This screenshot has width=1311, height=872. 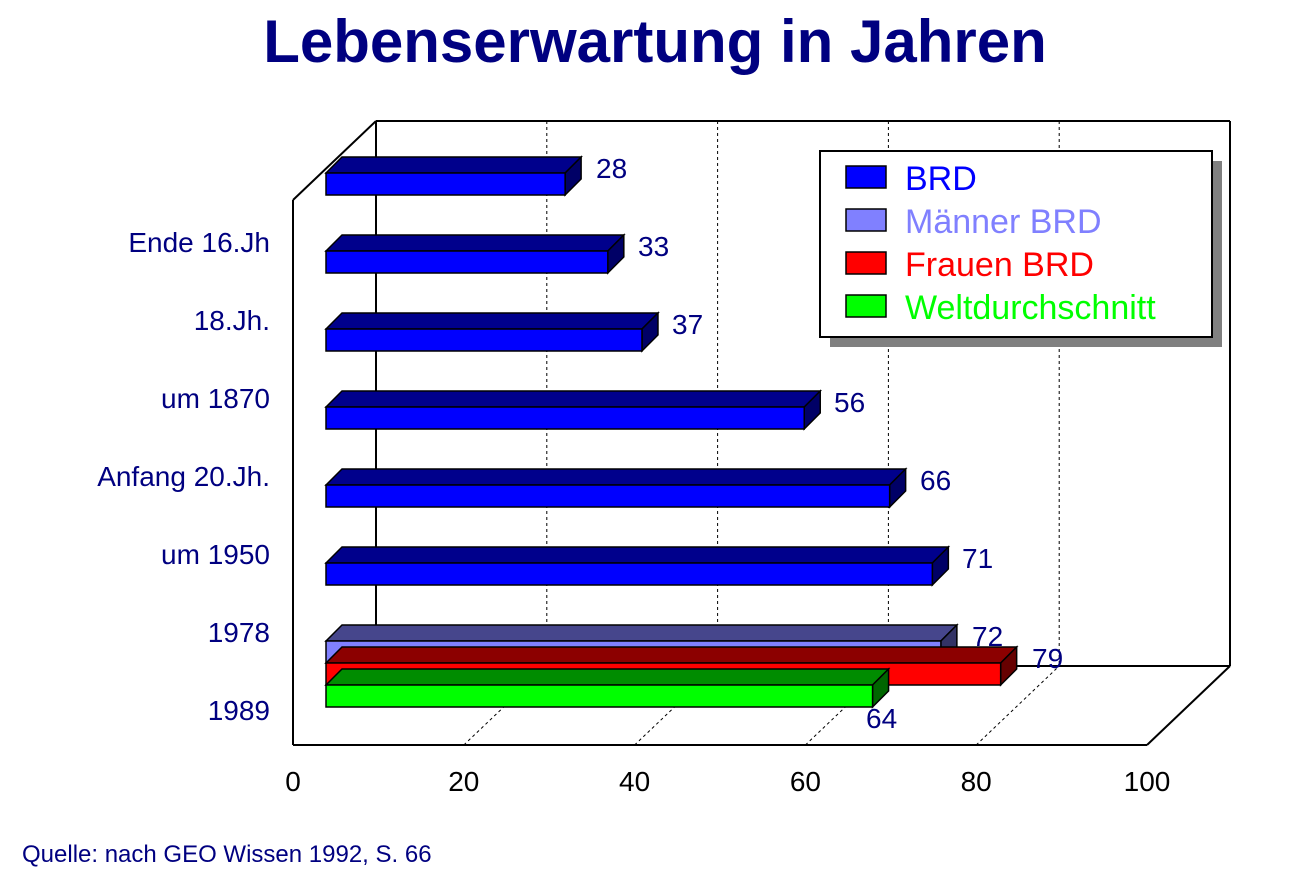 What do you see at coordinates (611, 168) in the screenshot?
I see `bar-value-label: 28` at bounding box center [611, 168].